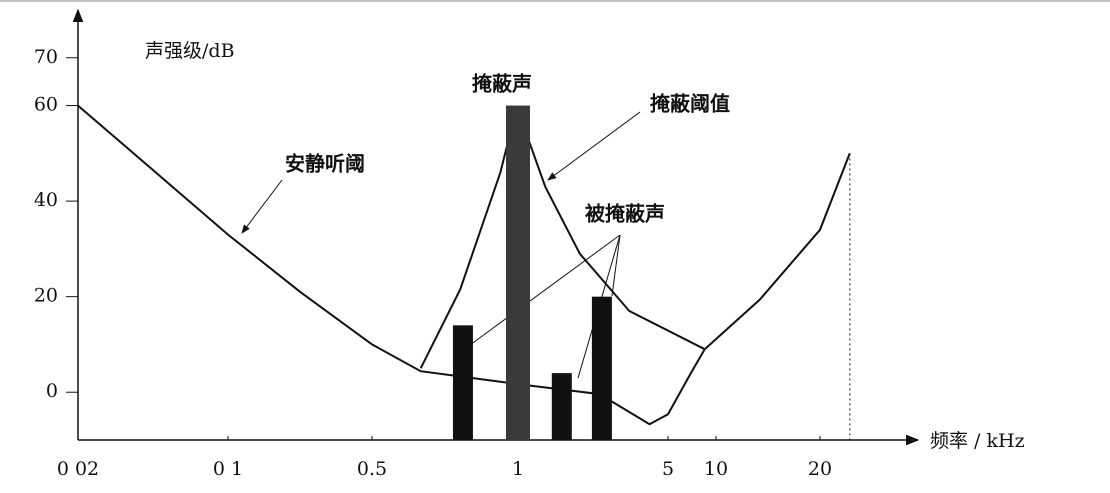 The height and width of the screenshot is (493, 1110). I want to click on y-tick-label: 20, so click(46, 296).